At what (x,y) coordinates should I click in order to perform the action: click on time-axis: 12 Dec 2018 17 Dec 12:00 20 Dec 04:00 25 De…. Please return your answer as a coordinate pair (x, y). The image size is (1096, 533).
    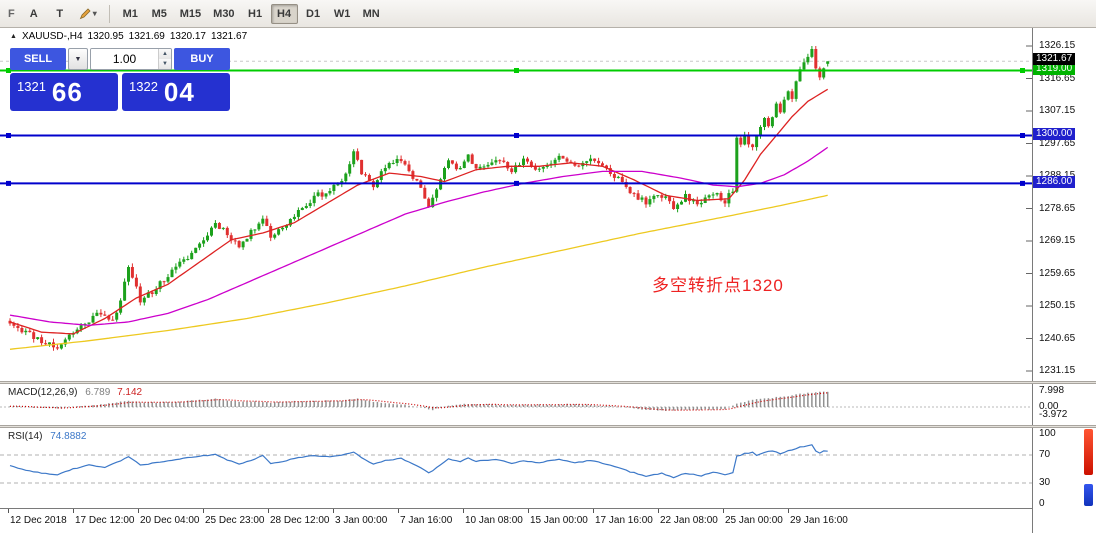
    Looking at the image, I should click on (516, 520).